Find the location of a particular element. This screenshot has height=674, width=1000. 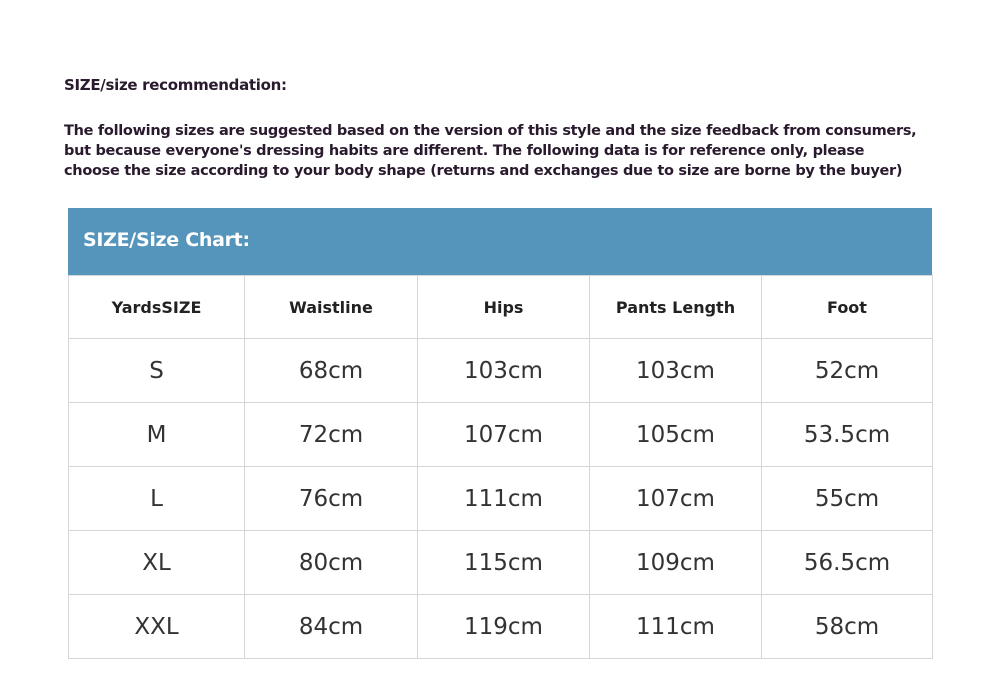

cell-hips: 115cm is located at coordinates (503, 562).